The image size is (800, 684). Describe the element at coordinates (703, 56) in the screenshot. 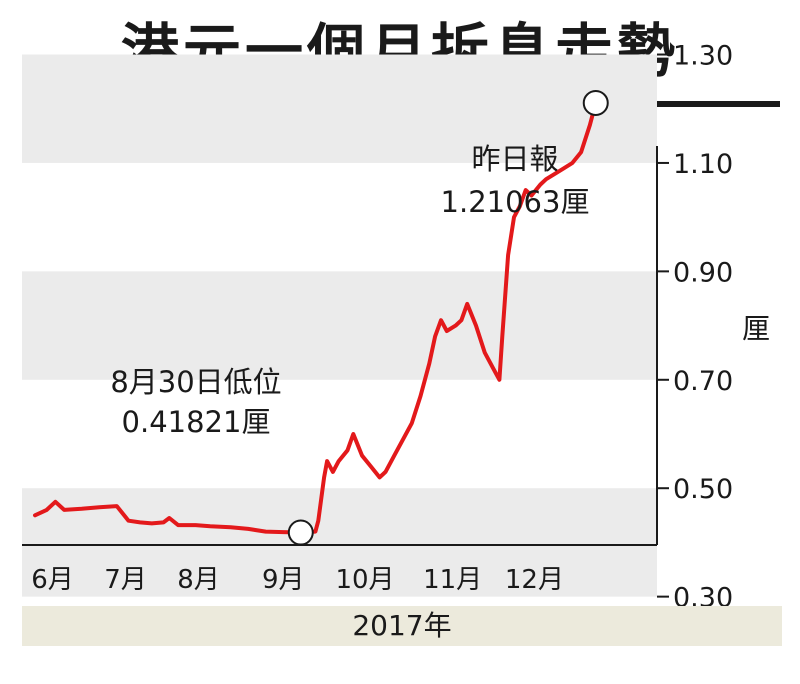

I see `y-tick-label-0: 1.30` at that location.